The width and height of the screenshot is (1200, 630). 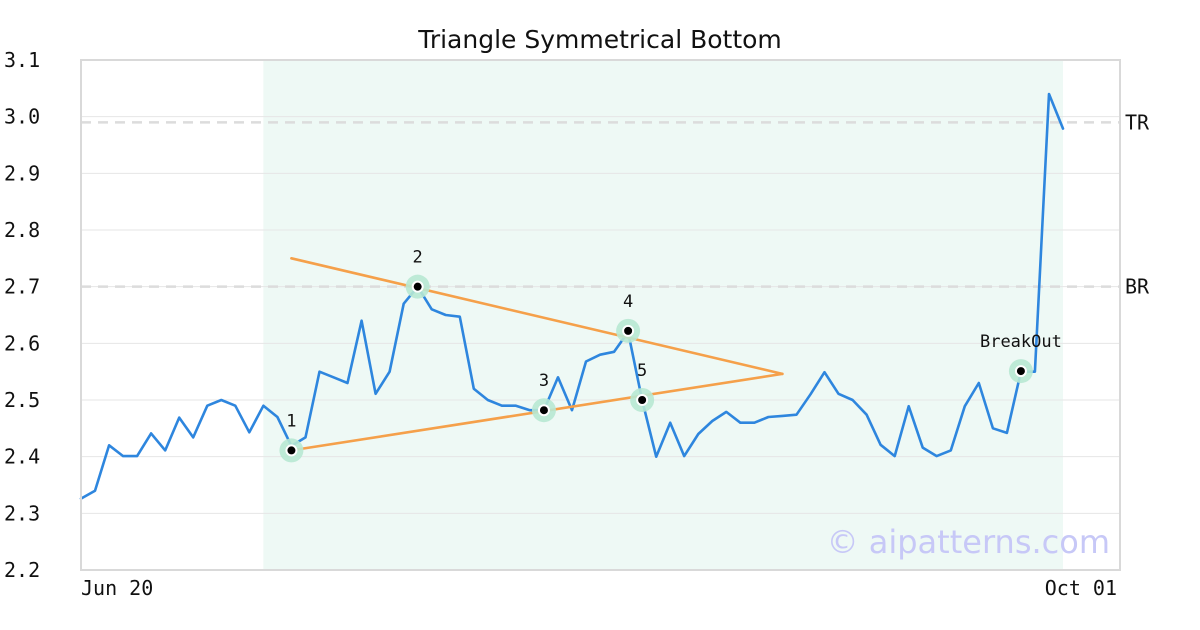 I want to click on chart-title: Triangle Symmetrical Bottom, so click(x=599, y=39).